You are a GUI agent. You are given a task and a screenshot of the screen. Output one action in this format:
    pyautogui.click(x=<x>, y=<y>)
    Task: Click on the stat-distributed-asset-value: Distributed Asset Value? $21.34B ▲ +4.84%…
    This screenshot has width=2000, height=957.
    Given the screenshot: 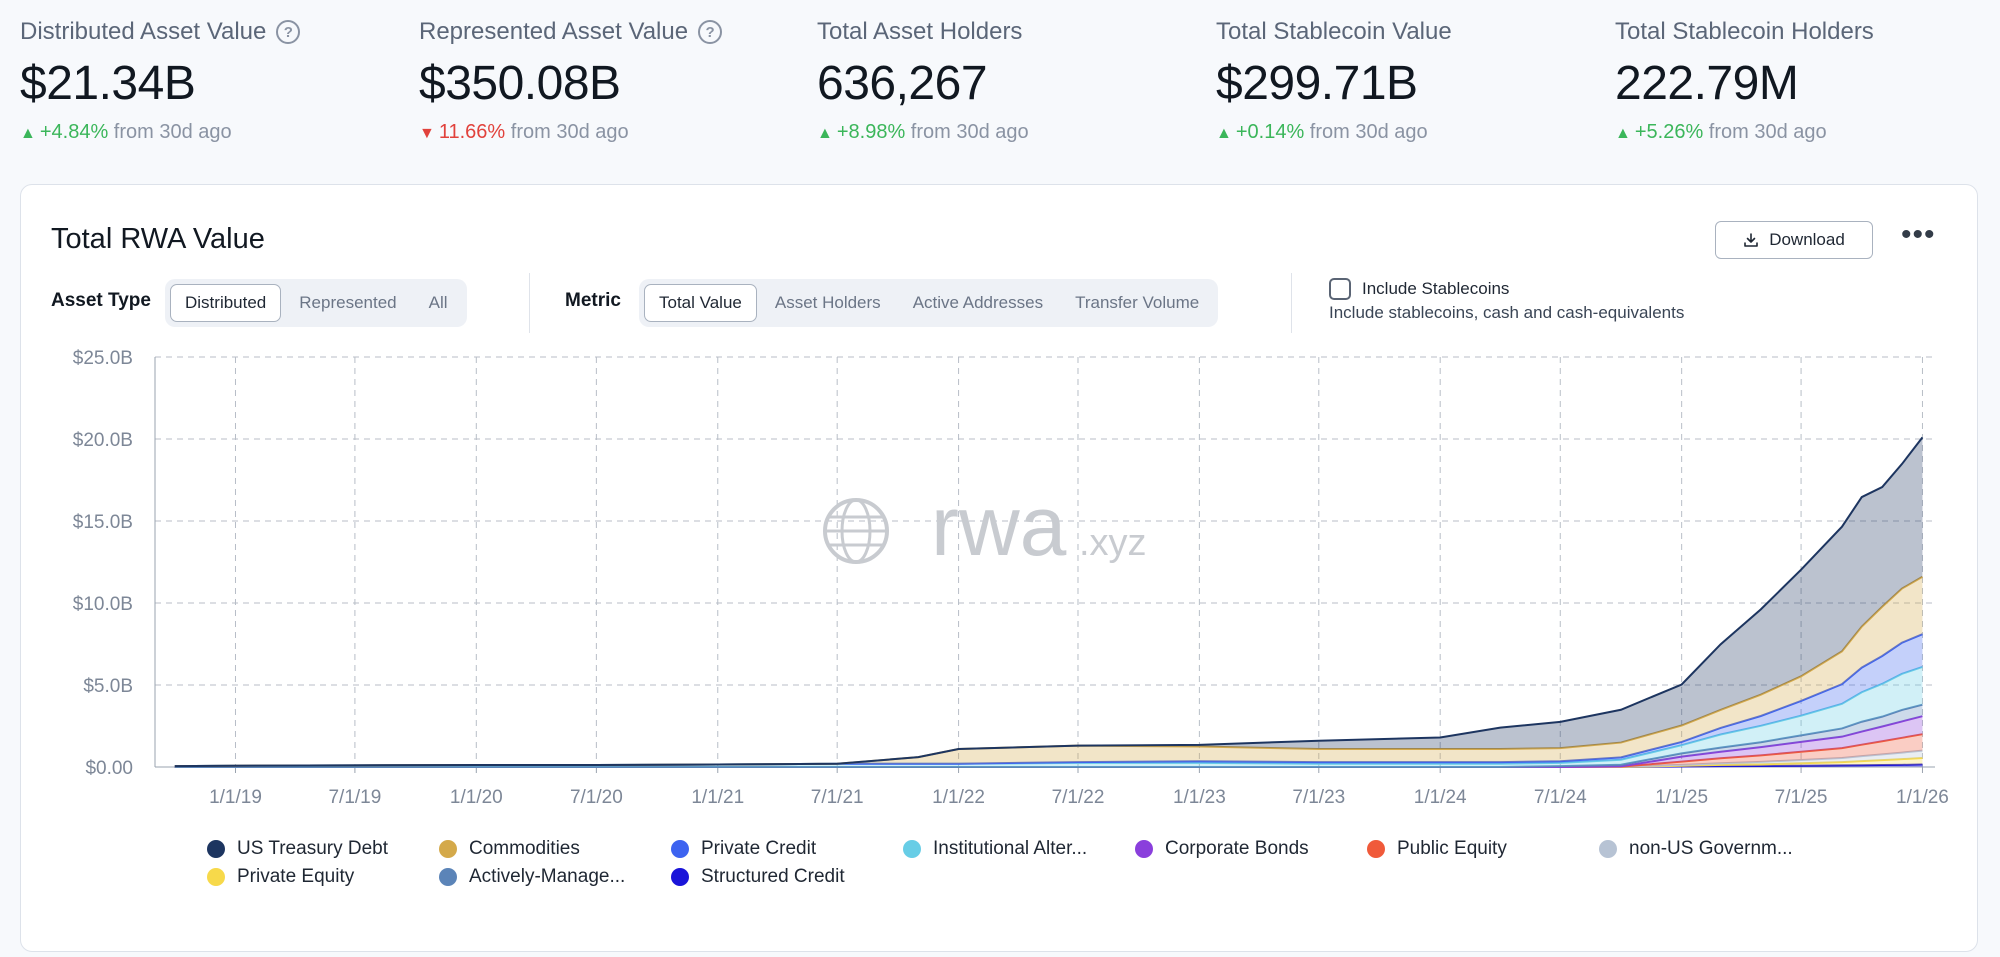 What is the action you would take?
    pyautogui.click(x=160, y=81)
    